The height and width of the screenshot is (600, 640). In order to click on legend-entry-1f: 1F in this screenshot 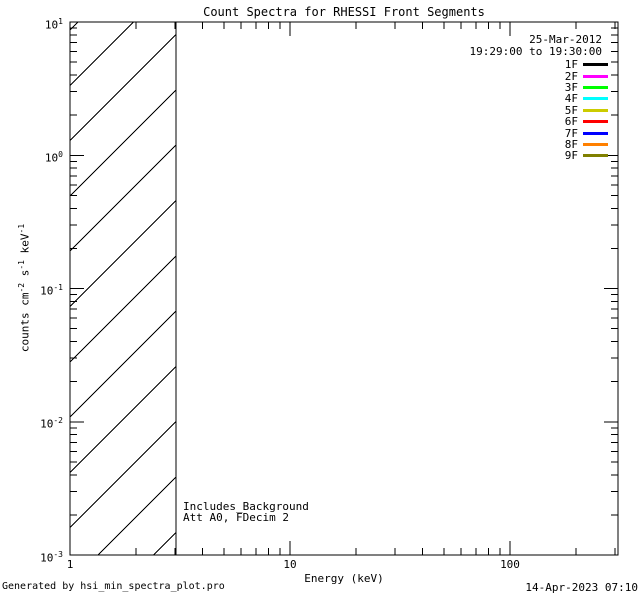, I will do `click(586, 64)`.